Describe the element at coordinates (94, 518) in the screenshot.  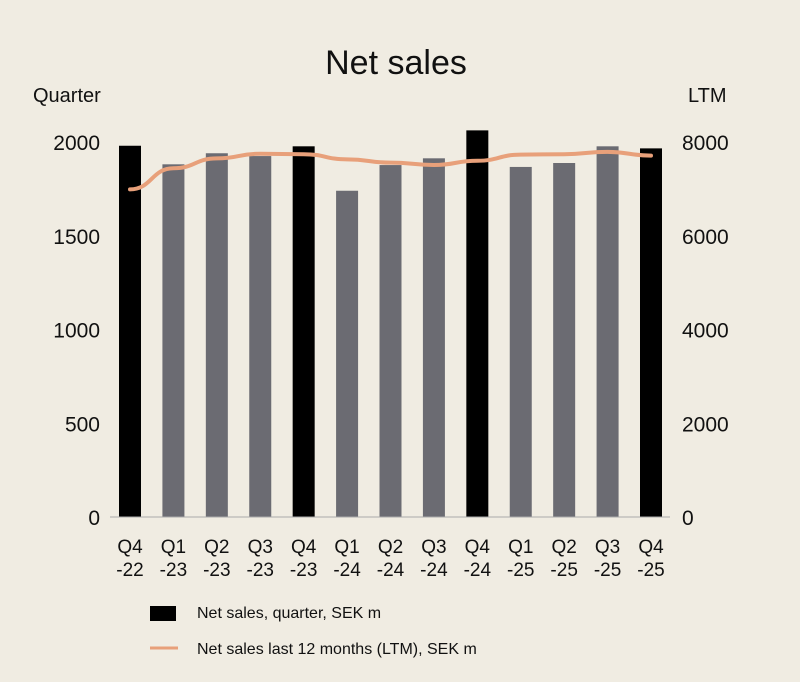
I see `left-tick-label: 0` at that location.